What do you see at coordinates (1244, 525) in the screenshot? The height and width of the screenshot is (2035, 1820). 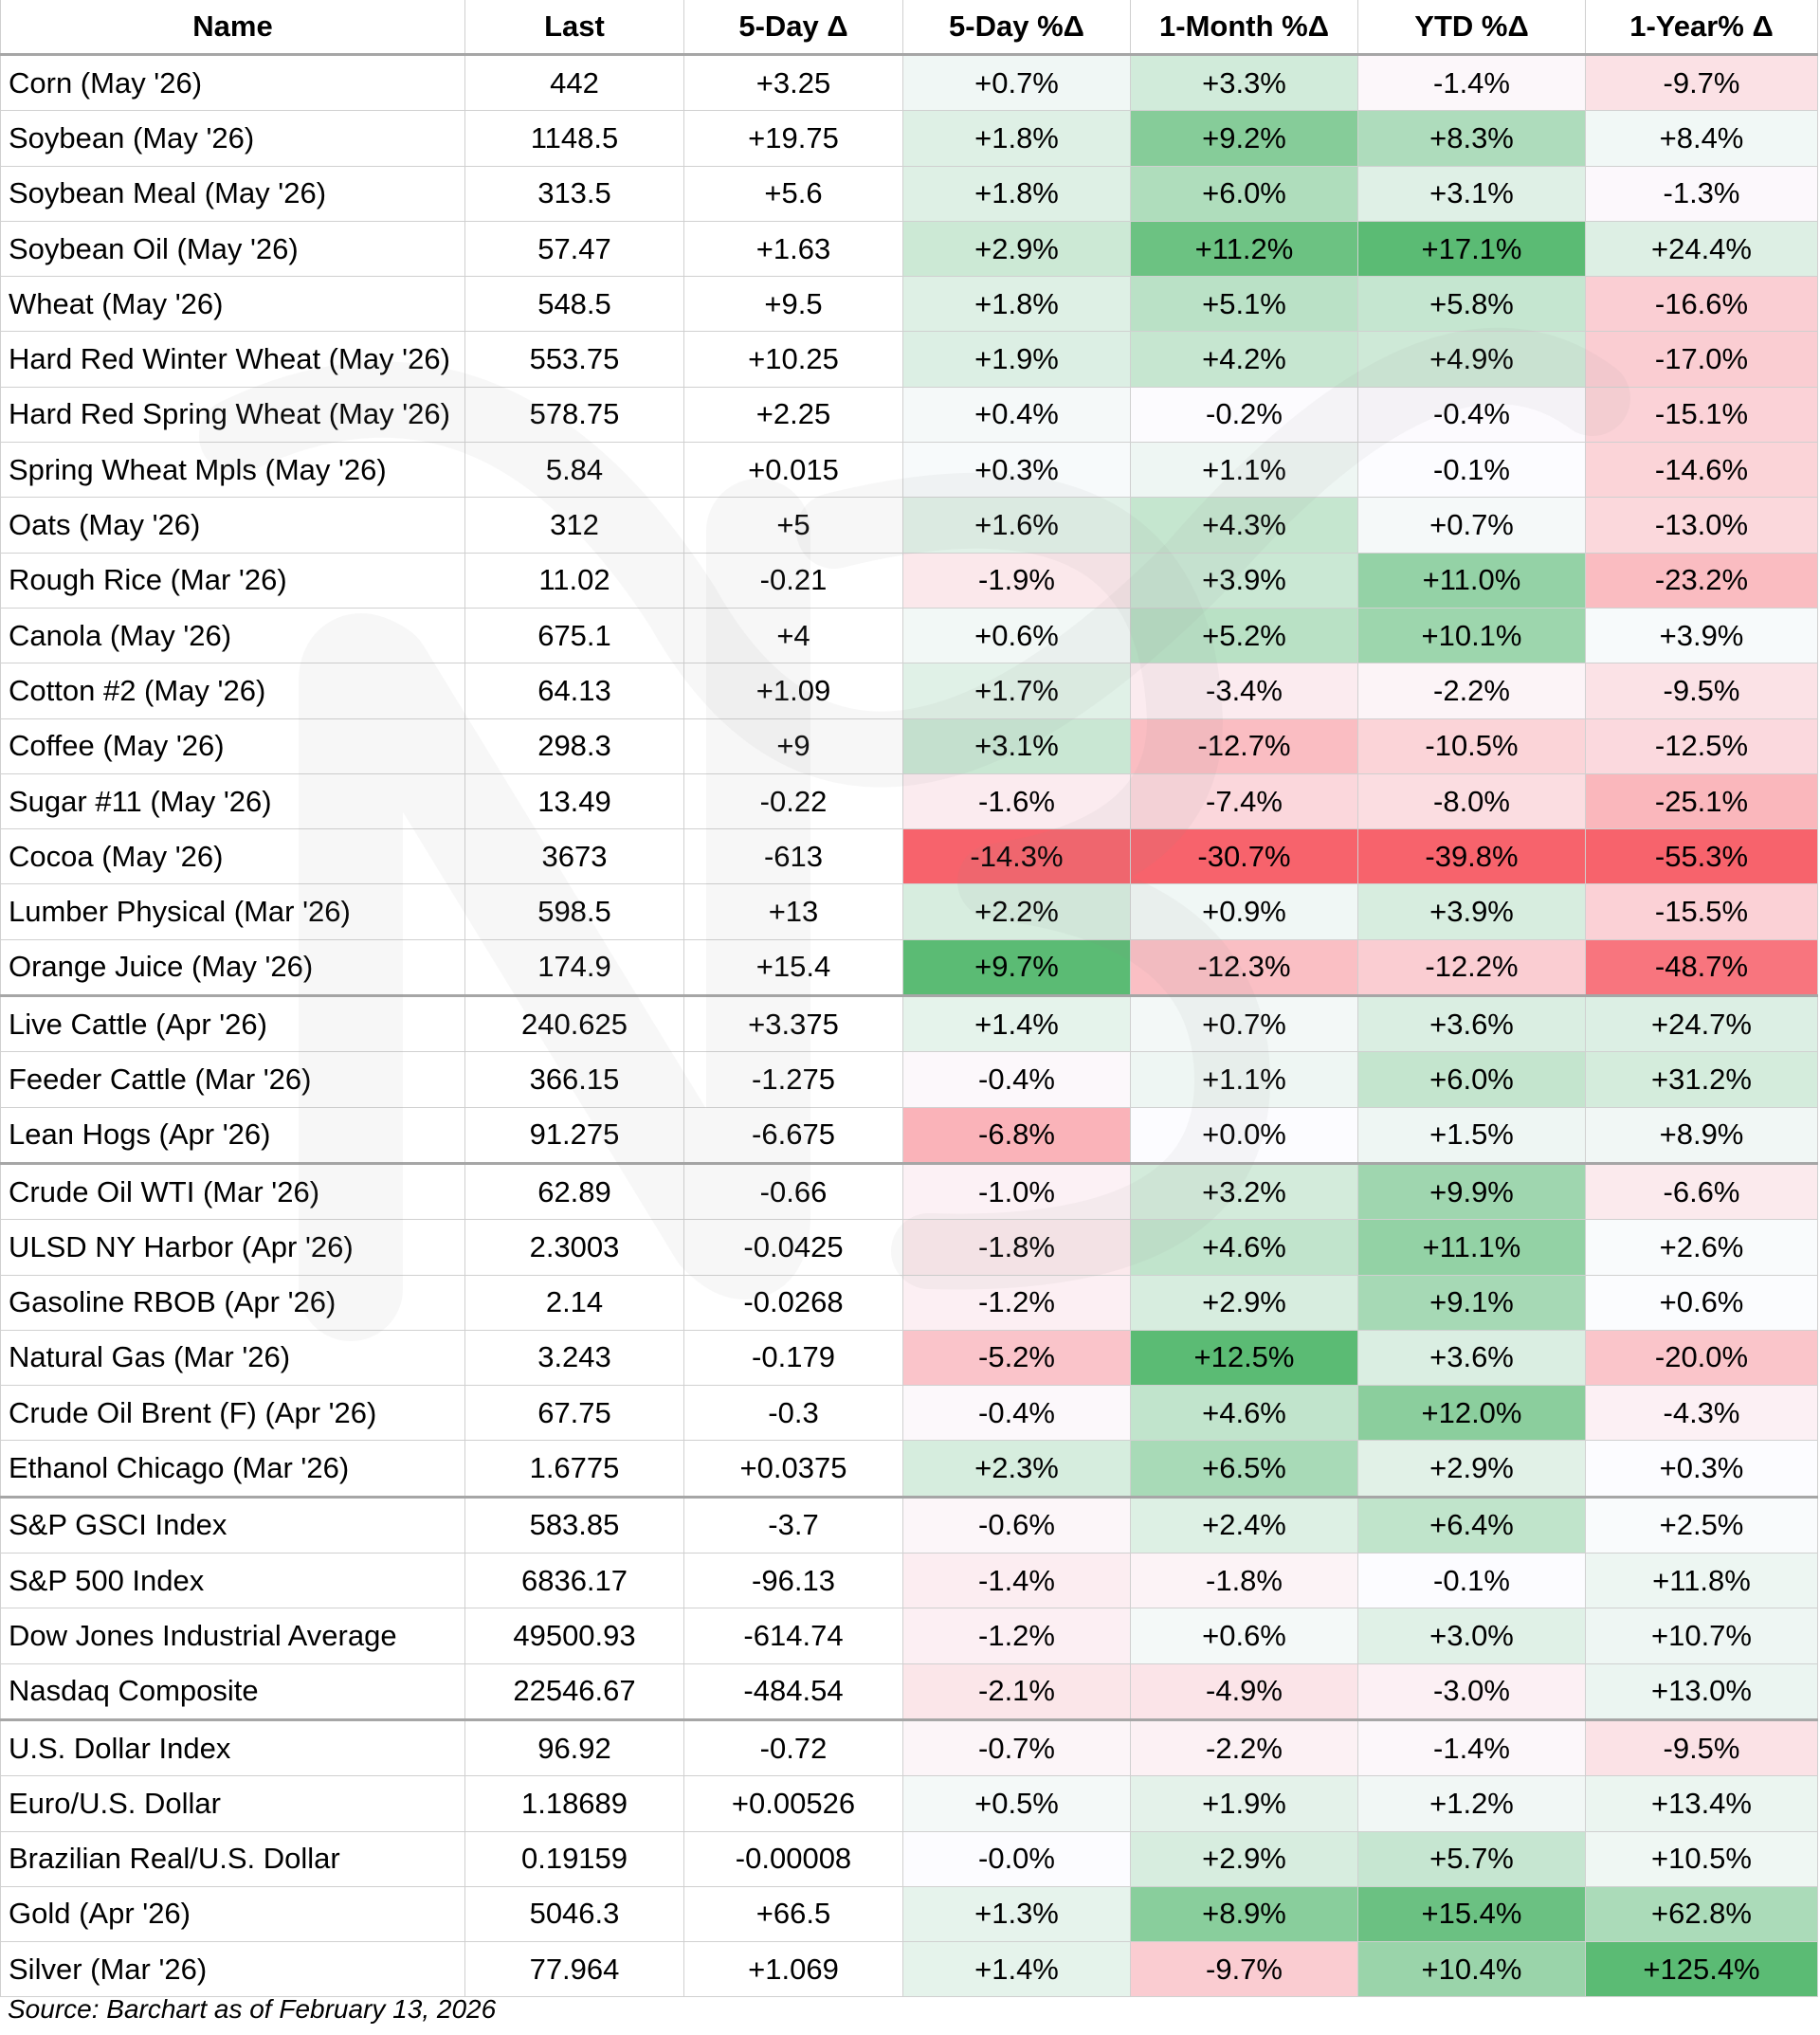 I see `cell-1month-pct: +4.3%` at bounding box center [1244, 525].